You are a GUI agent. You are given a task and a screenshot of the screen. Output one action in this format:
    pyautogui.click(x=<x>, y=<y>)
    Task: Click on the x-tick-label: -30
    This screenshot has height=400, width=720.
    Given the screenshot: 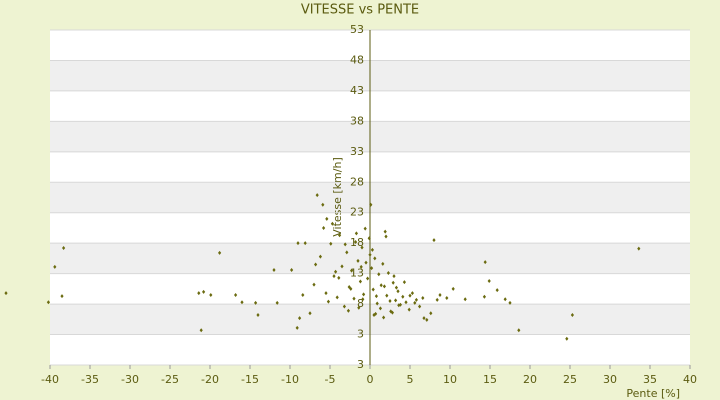 What is the action you would take?
    pyautogui.click(x=130, y=379)
    